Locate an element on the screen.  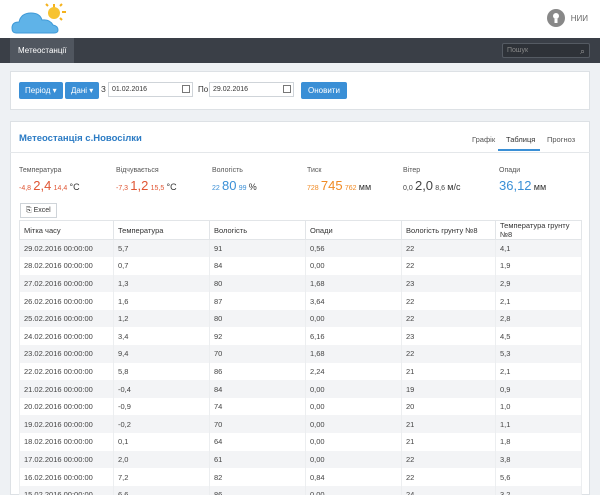
column-header: Вологість is located at coordinates (257, 230).